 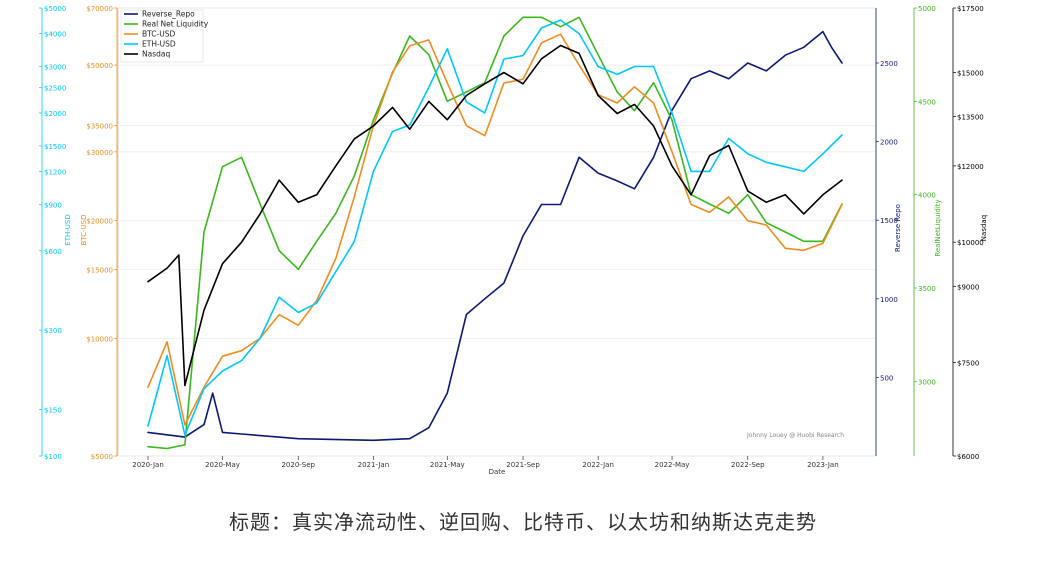 What do you see at coordinates (968, 457) in the screenshot?
I see `ndq-tick-label: $6000` at bounding box center [968, 457].